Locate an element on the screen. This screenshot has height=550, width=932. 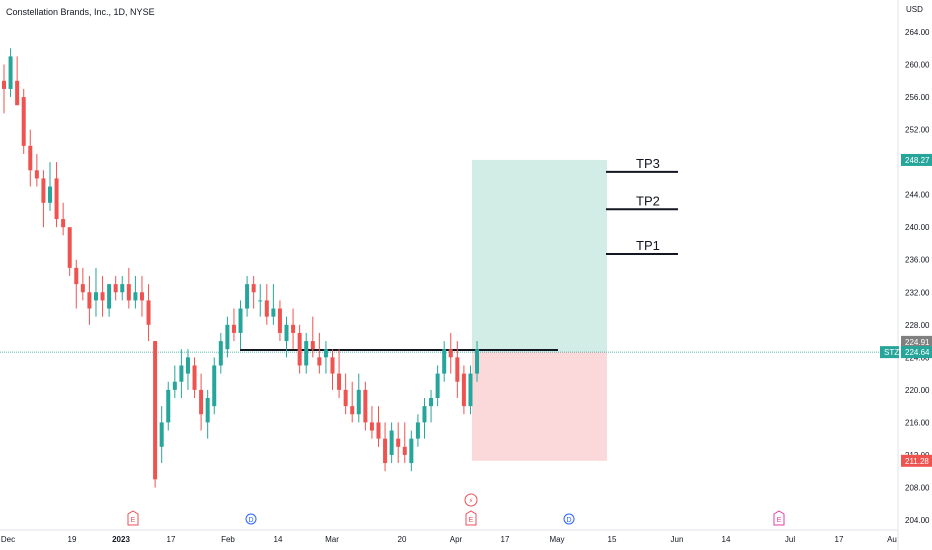
gray-price-tag: 224.91 is located at coordinates (917, 342).